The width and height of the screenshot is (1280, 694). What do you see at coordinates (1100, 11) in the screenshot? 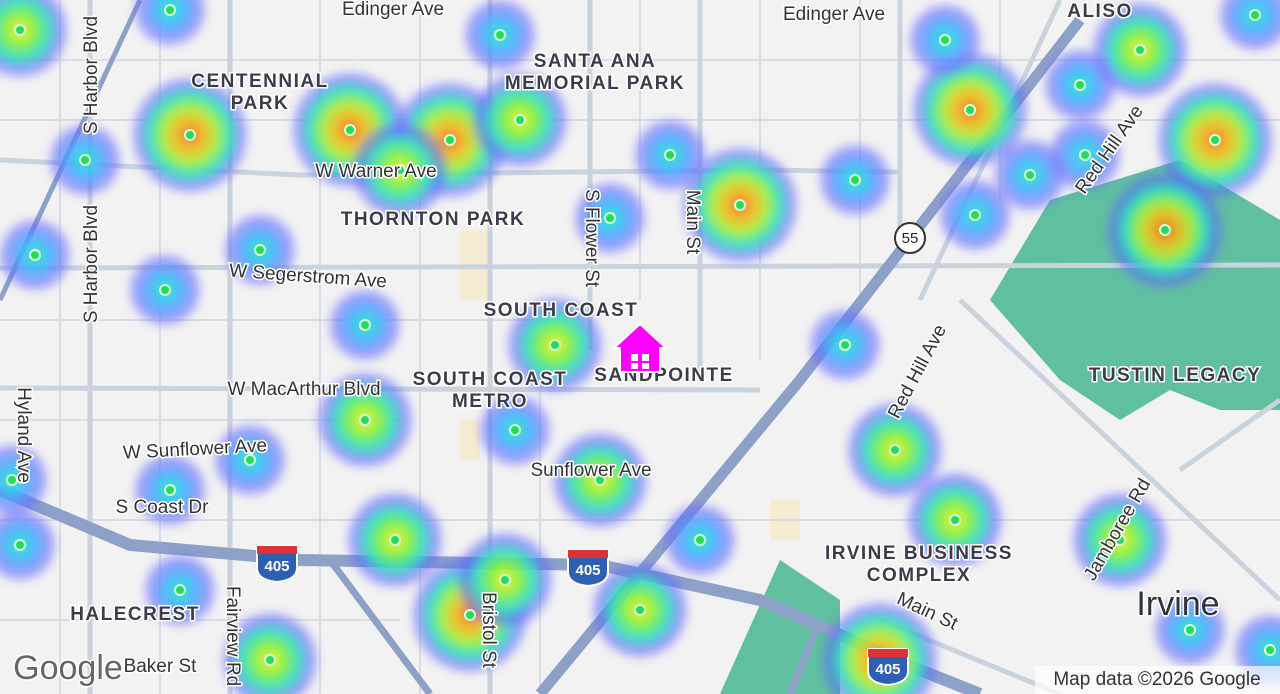
I see `area-label: ALISO` at bounding box center [1100, 11].